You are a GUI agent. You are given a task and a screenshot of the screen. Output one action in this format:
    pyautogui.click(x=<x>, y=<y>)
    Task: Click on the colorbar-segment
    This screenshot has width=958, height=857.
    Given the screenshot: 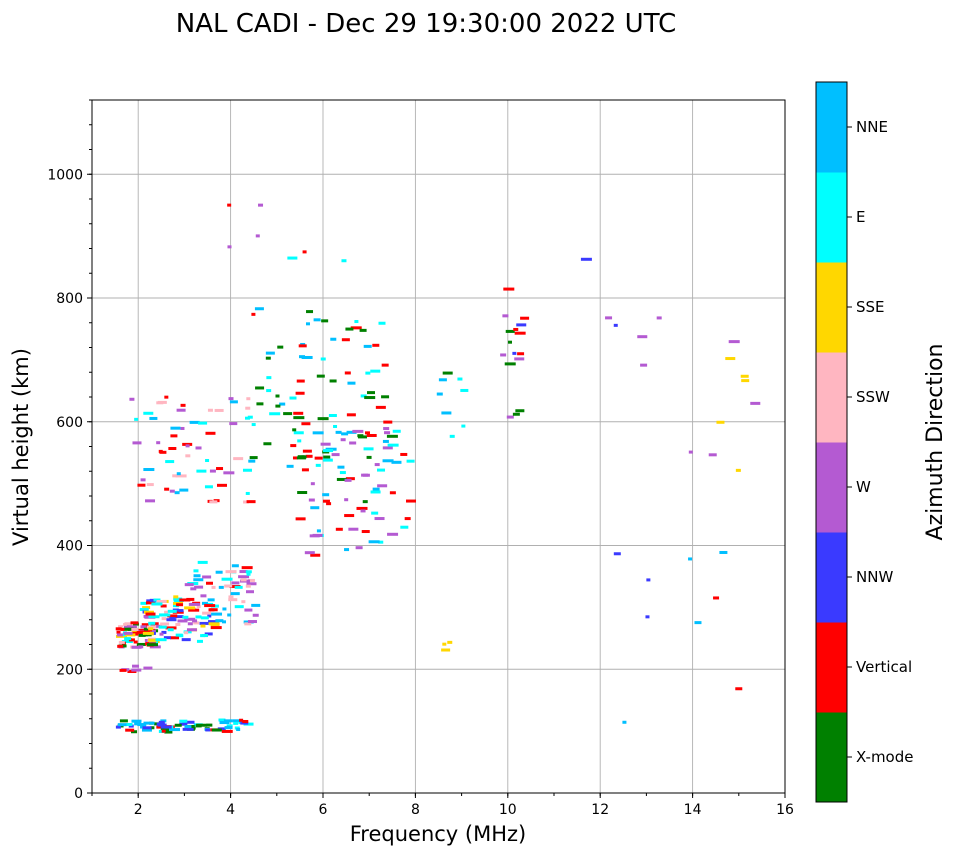 What is the action you would take?
    pyautogui.click(x=831, y=577)
    